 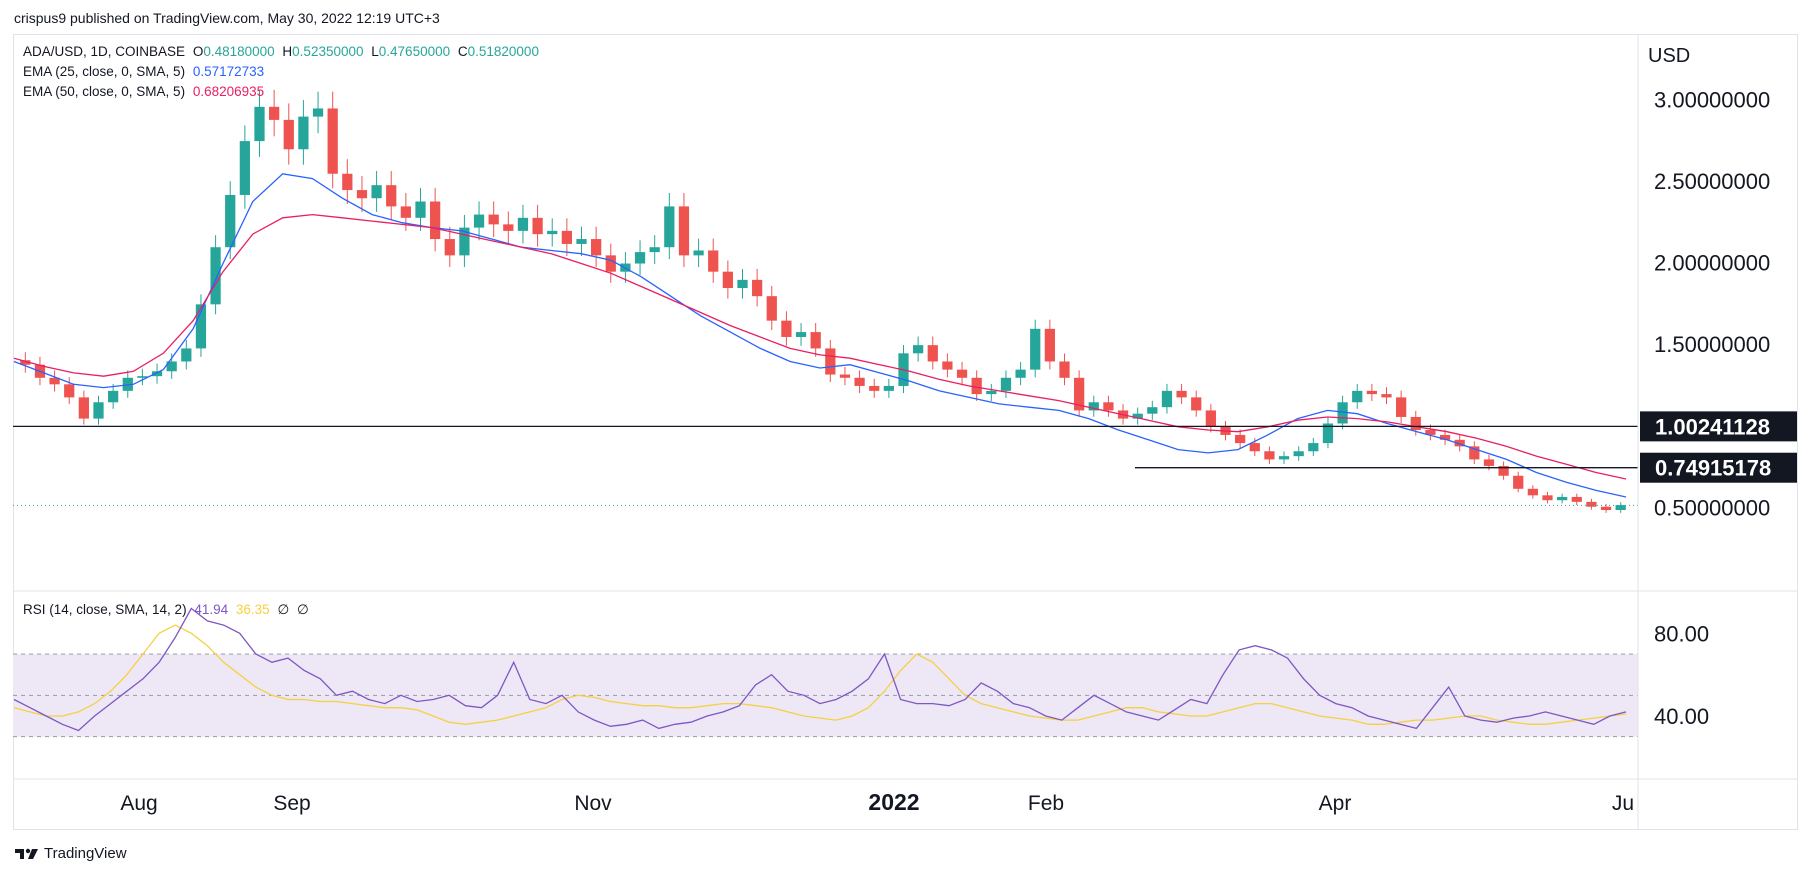 What do you see at coordinates (239, 51) in the screenshot?
I see `legend-o-value: 0.48180000` at bounding box center [239, 51].